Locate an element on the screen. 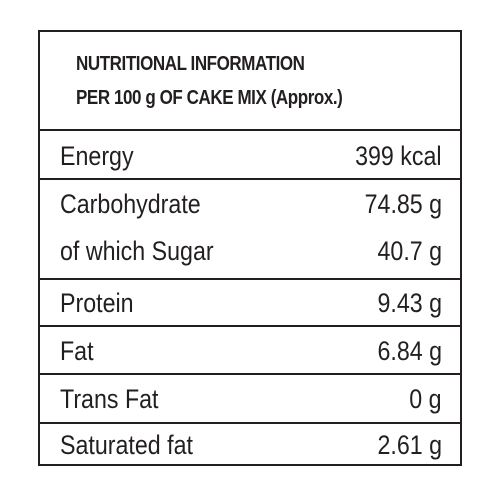 This screenshot has height=500, width=500. row-energy: Energy 399 kcal is located at coordinates (250, 155).